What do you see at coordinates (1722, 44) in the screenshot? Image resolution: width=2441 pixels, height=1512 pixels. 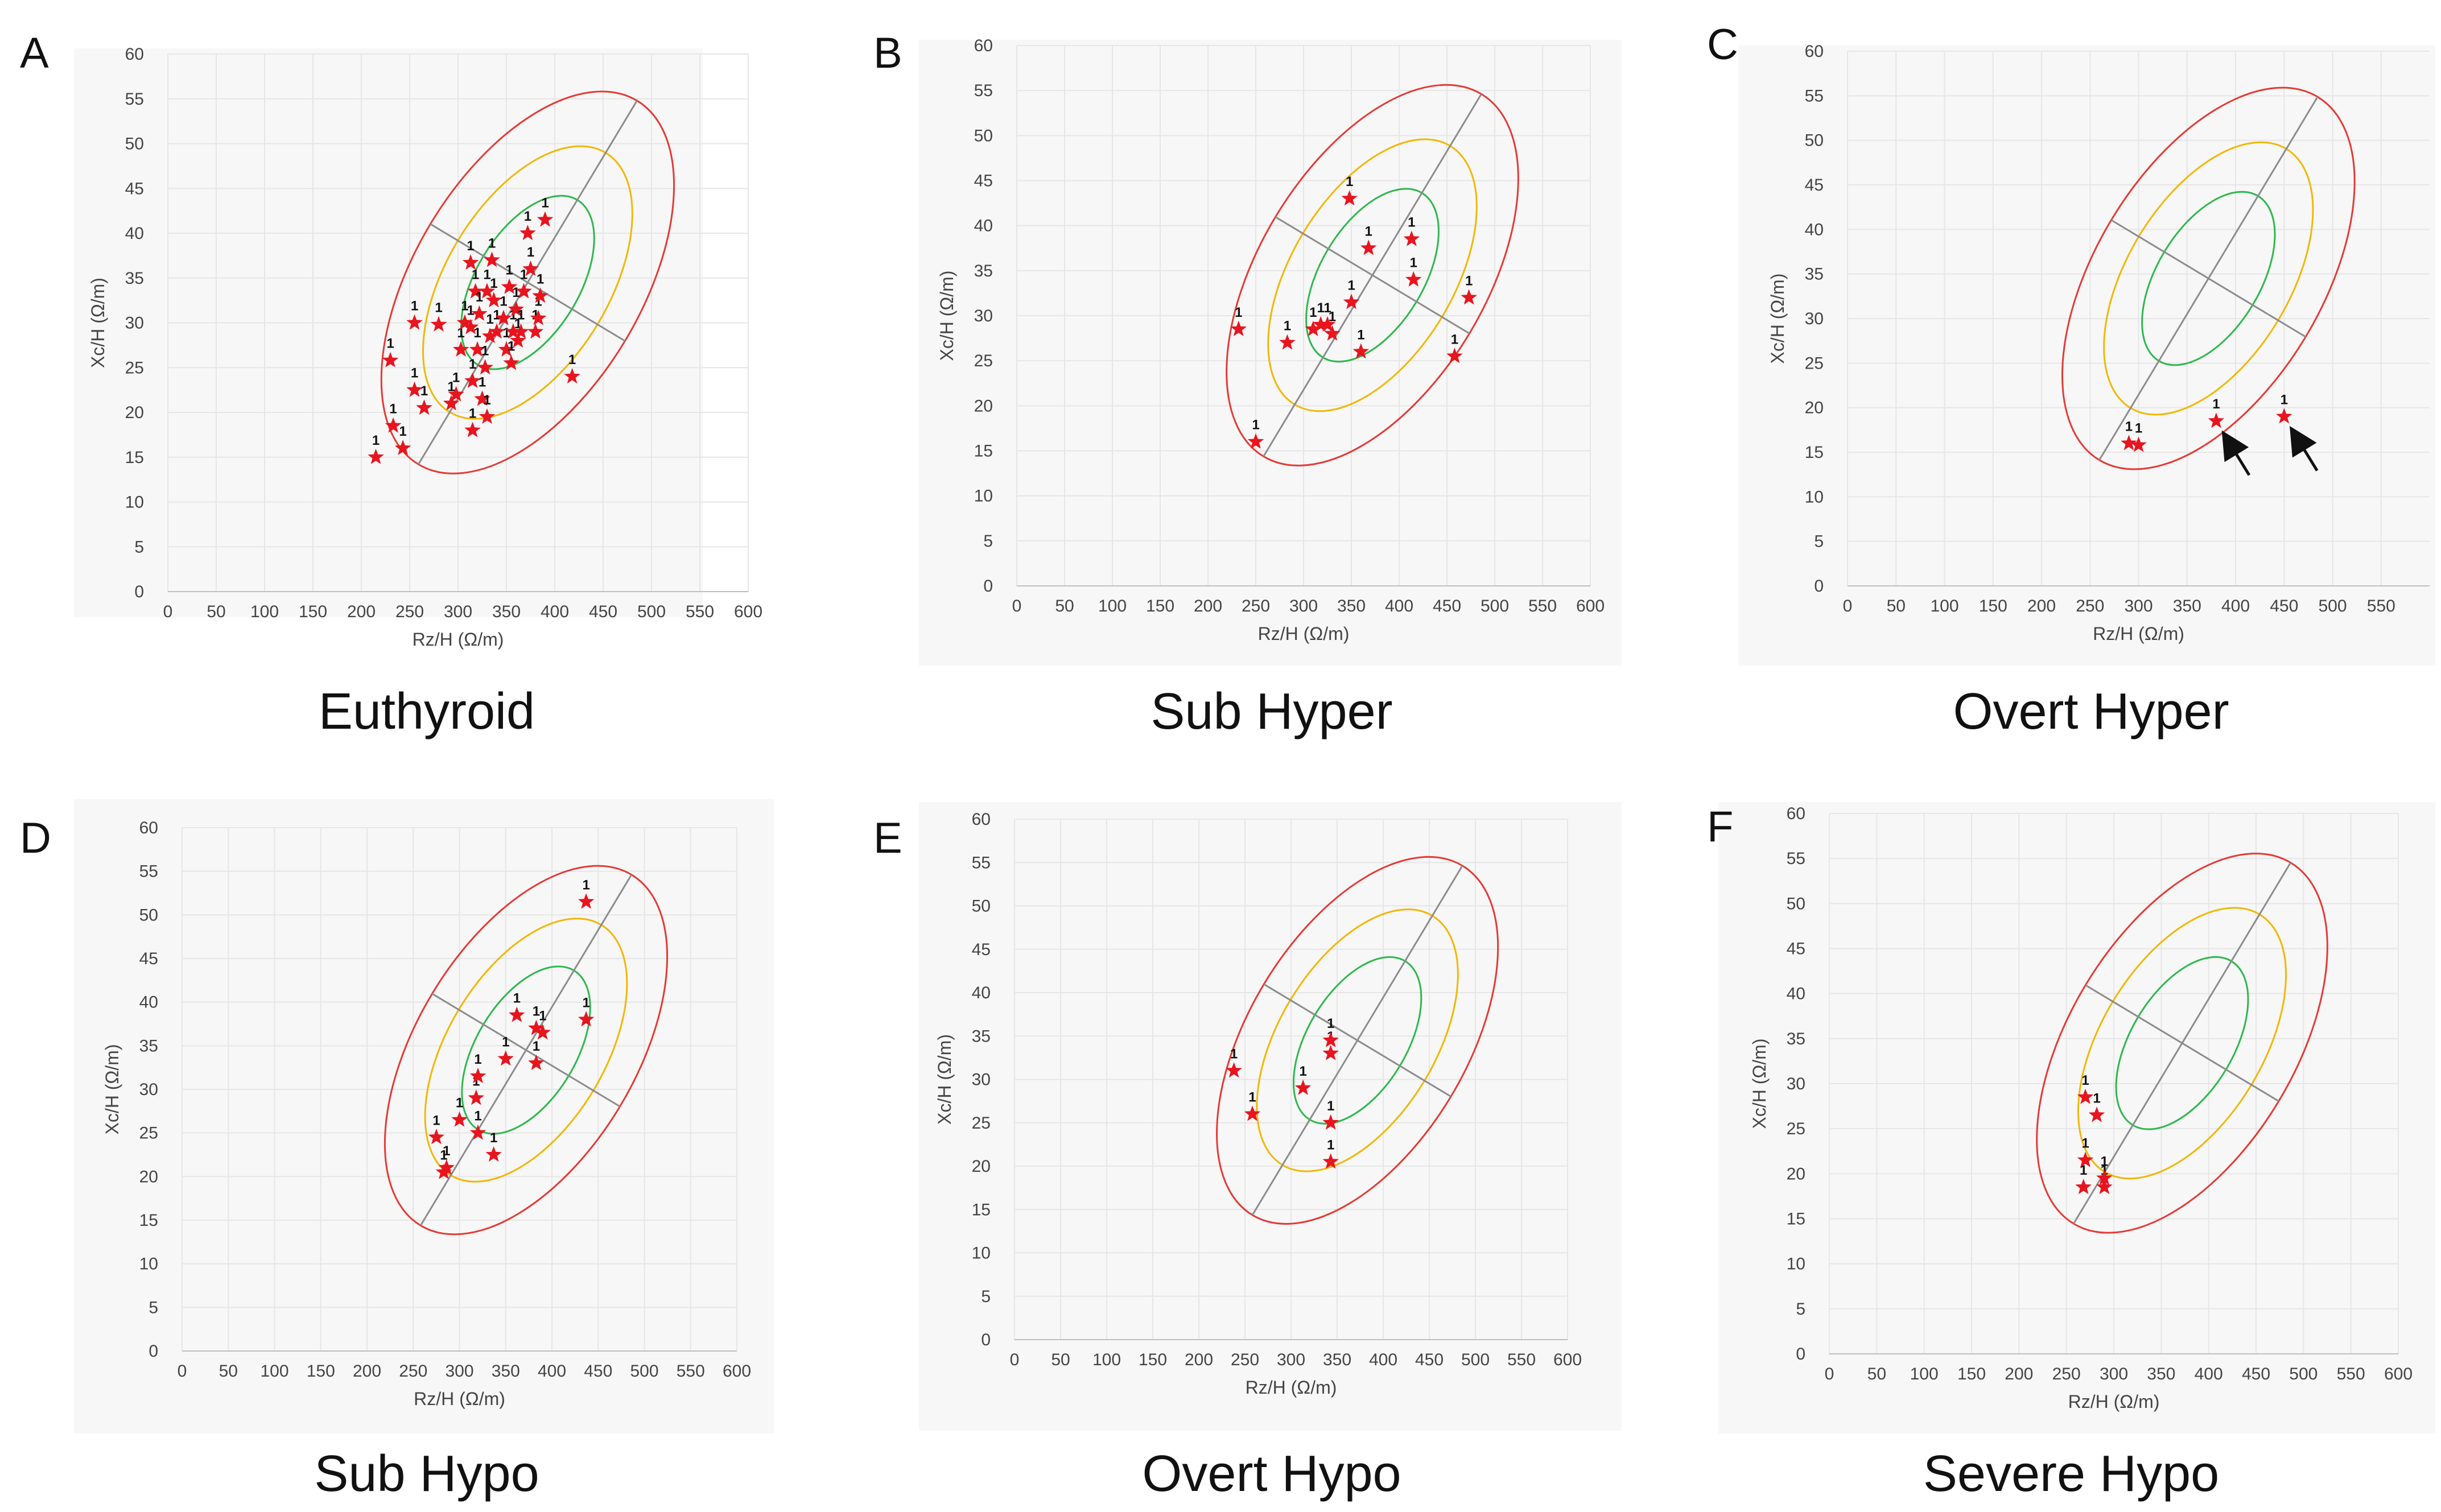 I see `panel-letter-c: C` at bounding box center [1722, 44].